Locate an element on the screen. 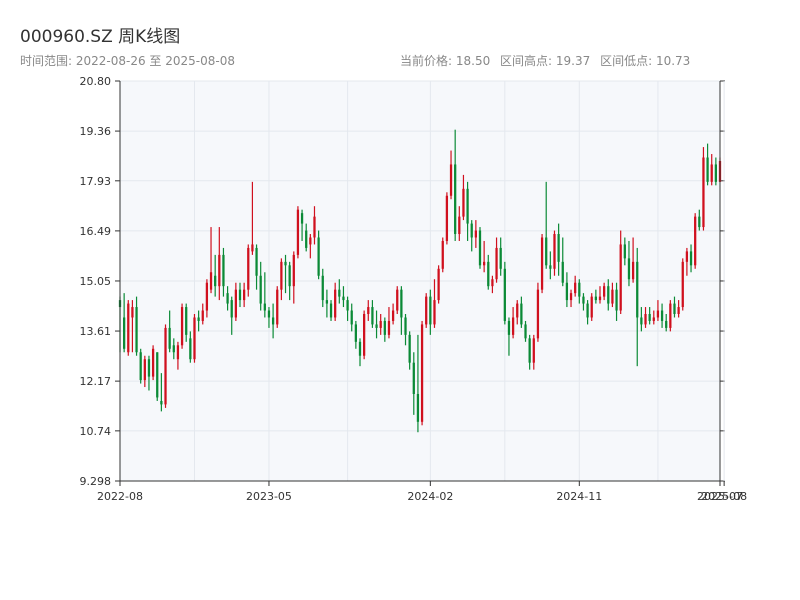 The image size is (800, 600). x-tick-label: 2022-08 is located at coordinates (120, 496).